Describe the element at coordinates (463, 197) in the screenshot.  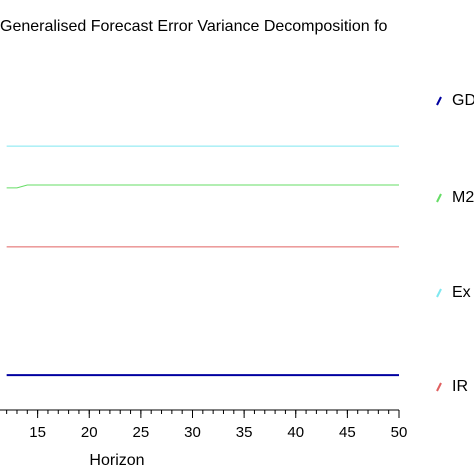
I see `legend-label: M2` at that location.